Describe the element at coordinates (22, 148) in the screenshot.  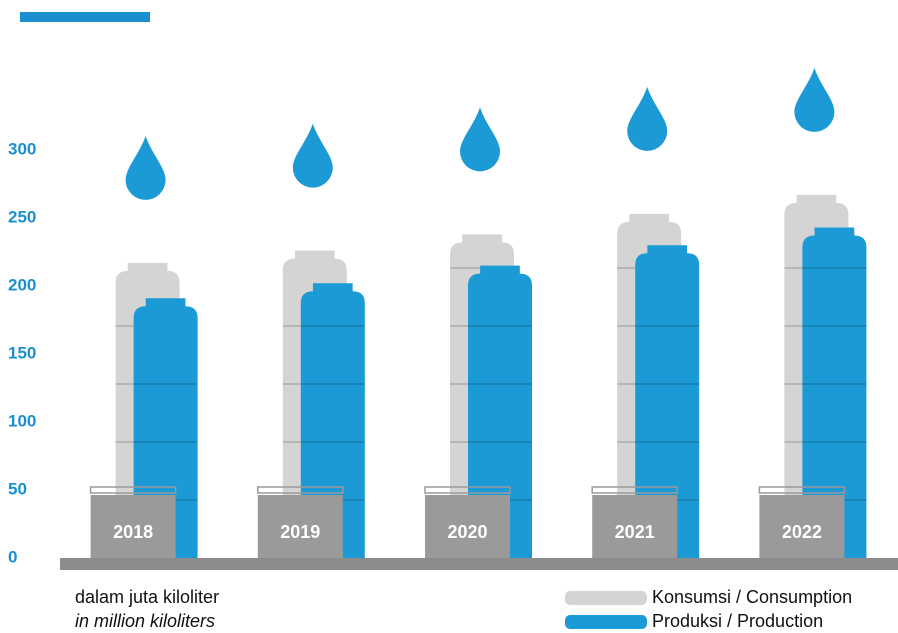
I see `y-tick-label: 300` at that location.